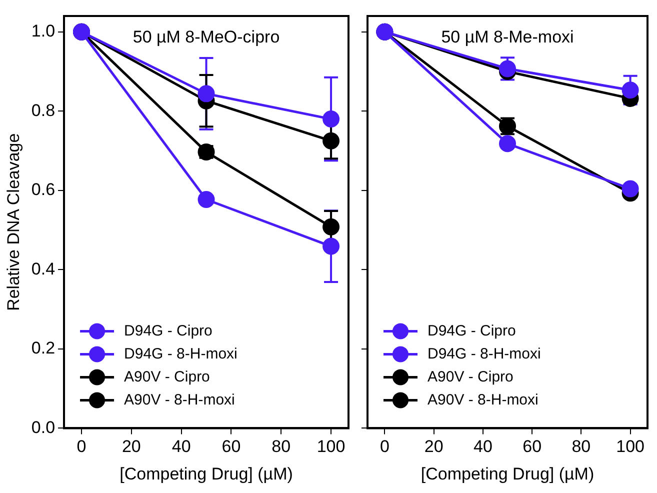  I want to click on y-tick-label: 0.6, so click(43, 190).